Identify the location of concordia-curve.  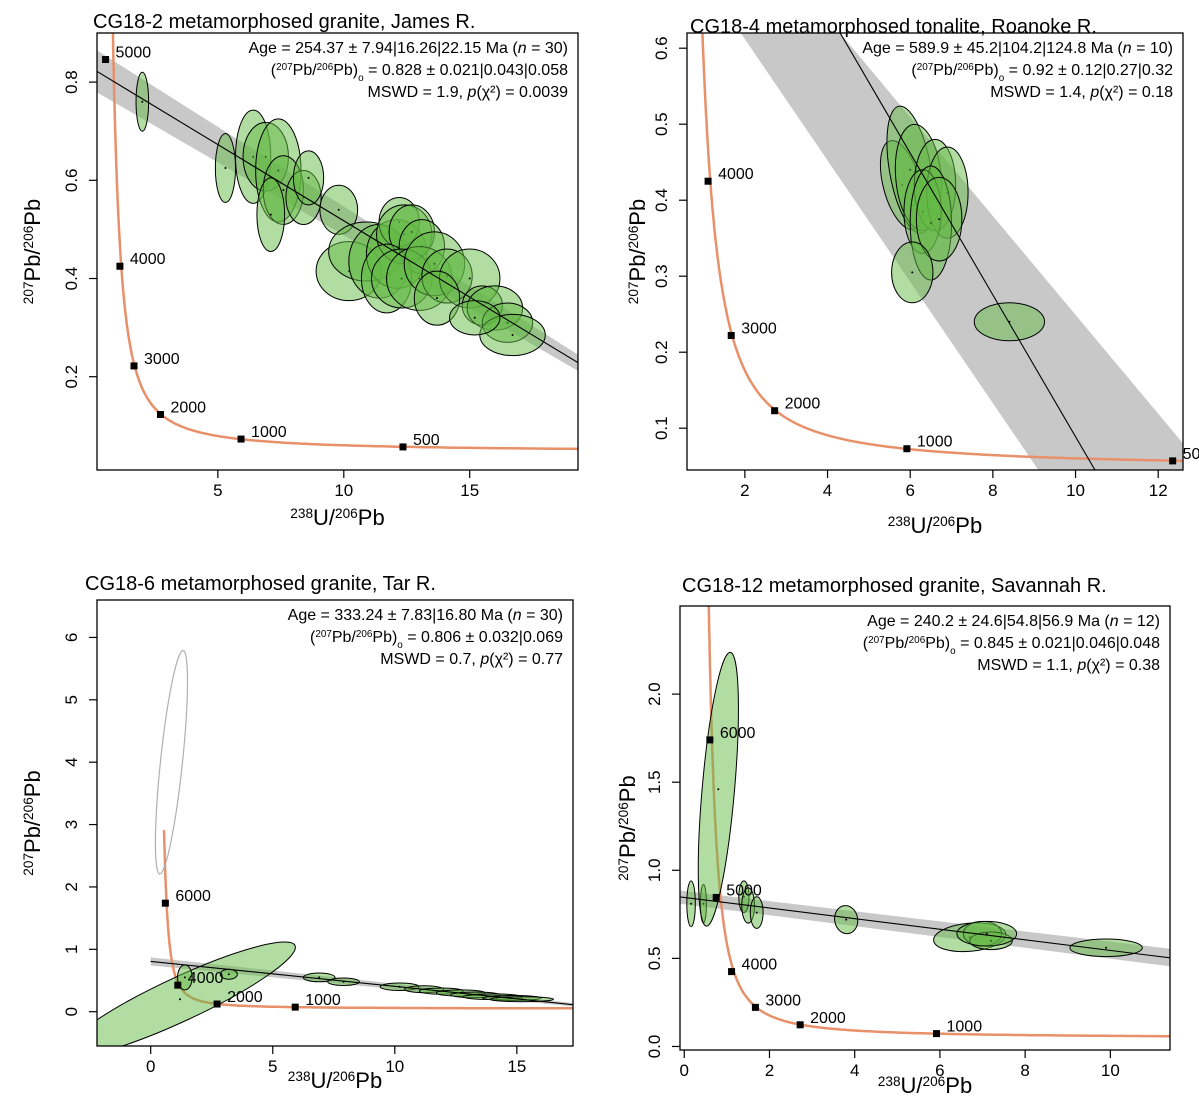
(344, 242).